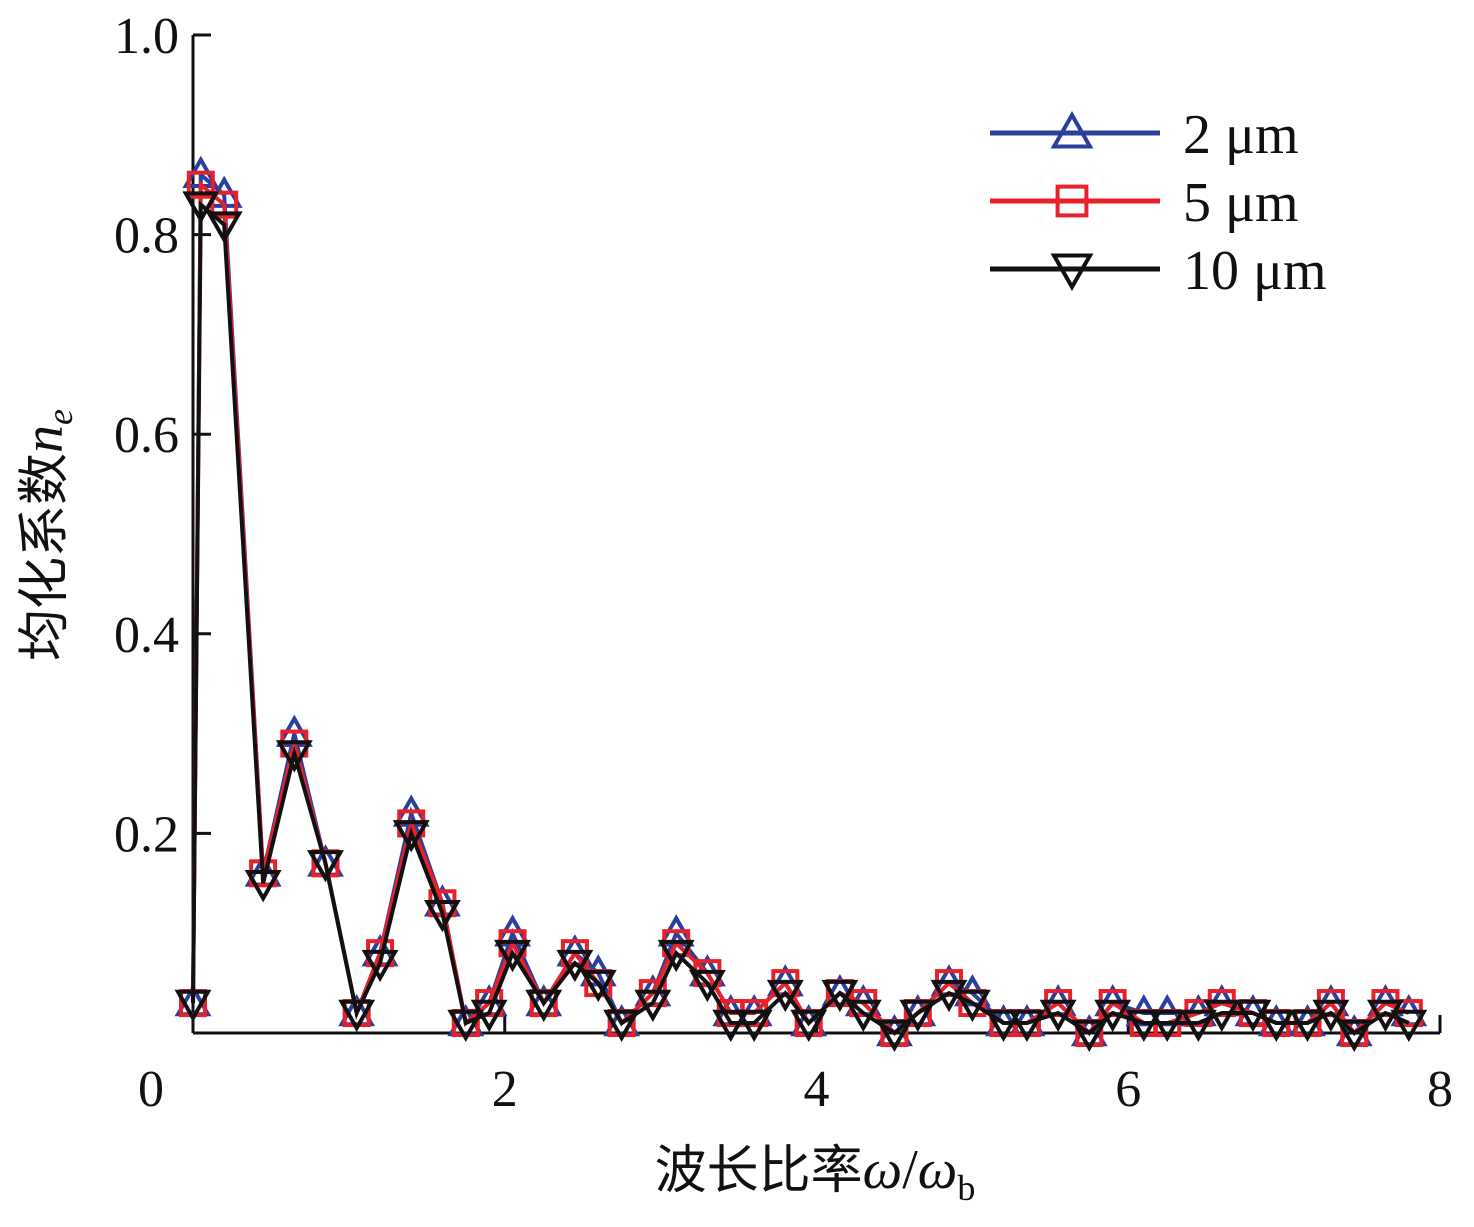 This screenshot has height=1227, width=1474. Describe the element at coordinates (1144, 203) in the screenshot. I see `legend-entry: 5 μm` at that location.